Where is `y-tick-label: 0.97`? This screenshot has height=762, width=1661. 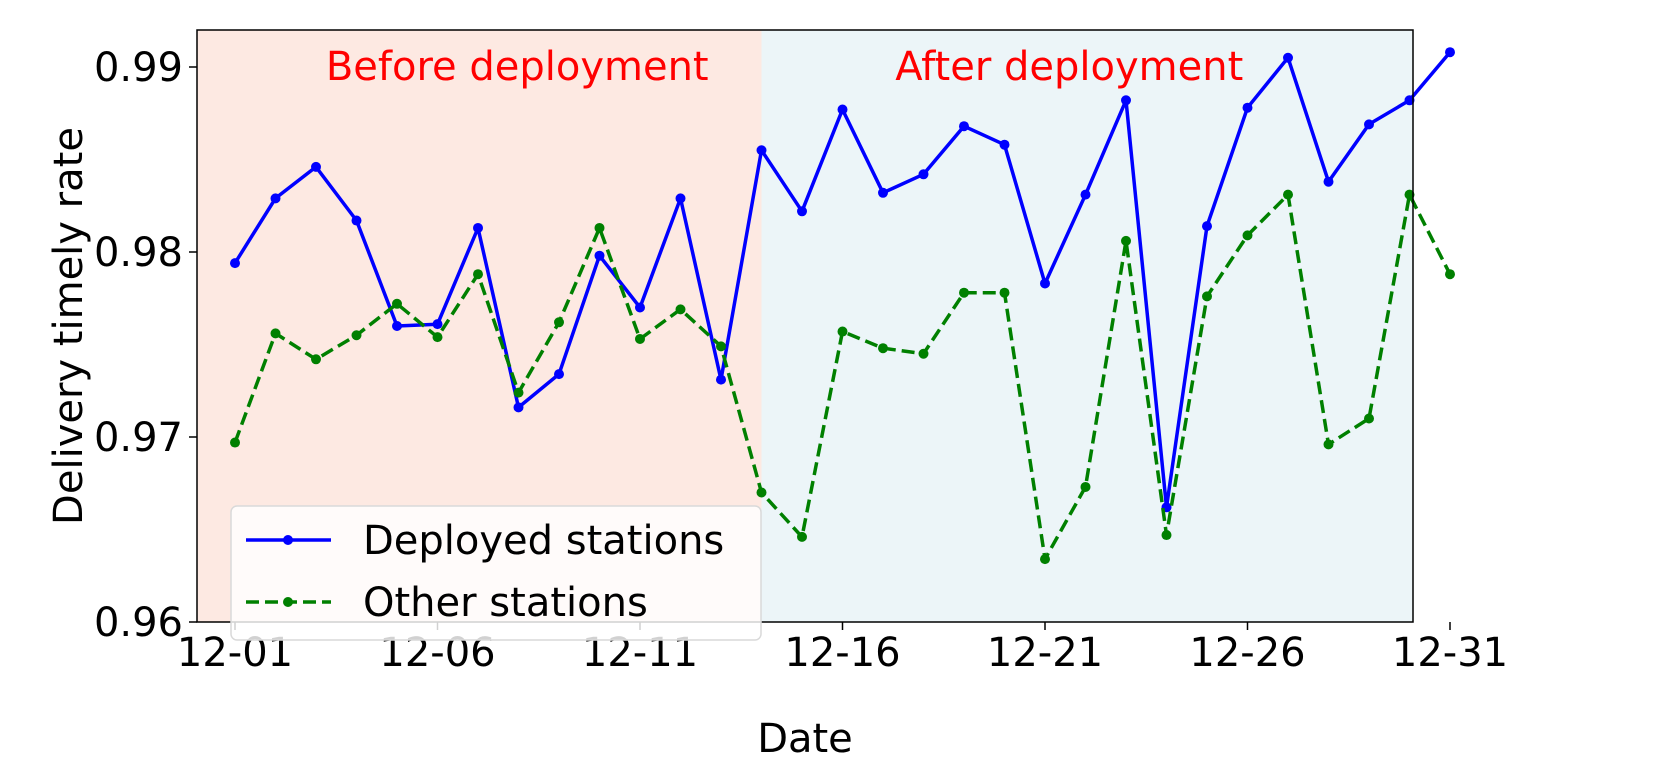 y-tick-label: 0.97 is located at coordinates (138, 438).